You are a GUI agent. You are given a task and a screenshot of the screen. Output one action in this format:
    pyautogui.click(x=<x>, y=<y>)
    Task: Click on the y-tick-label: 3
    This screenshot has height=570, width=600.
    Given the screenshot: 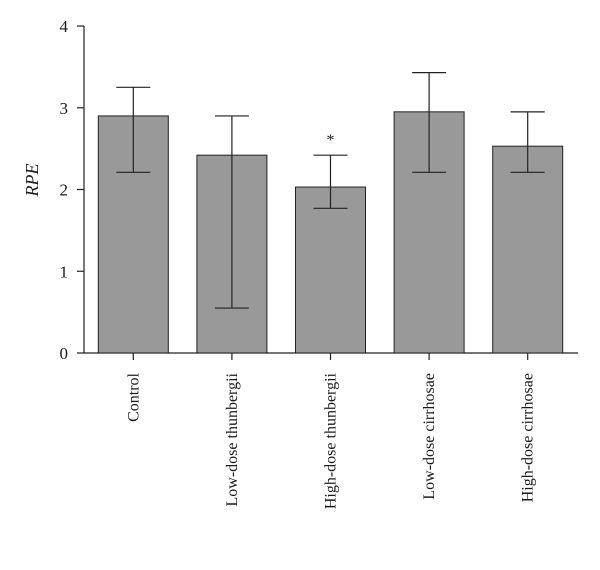 What is the action you would take?
    pyautogui.click(x=64, y=108)
    